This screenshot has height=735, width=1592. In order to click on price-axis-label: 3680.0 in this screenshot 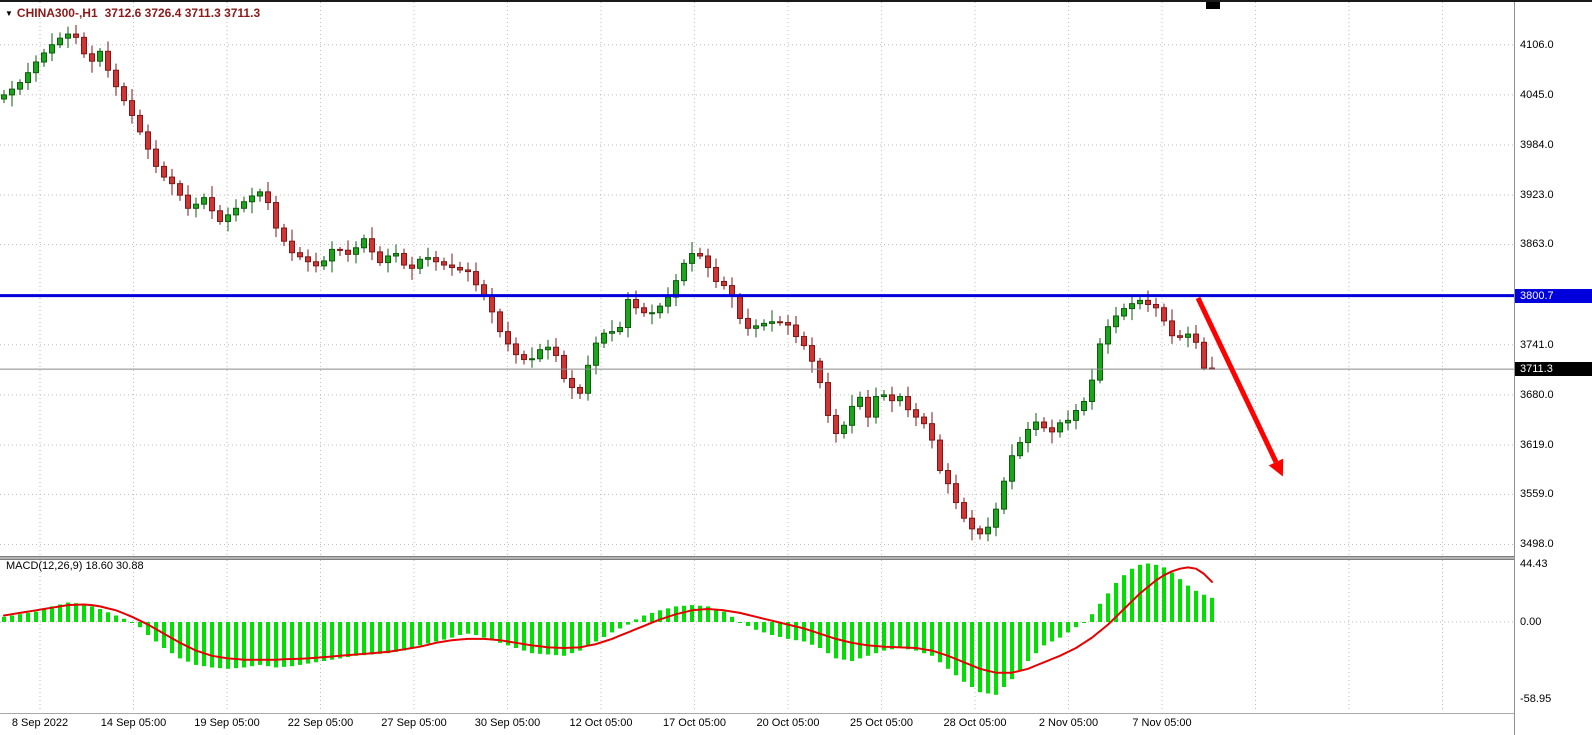, I will do `click(1537, 394)`.